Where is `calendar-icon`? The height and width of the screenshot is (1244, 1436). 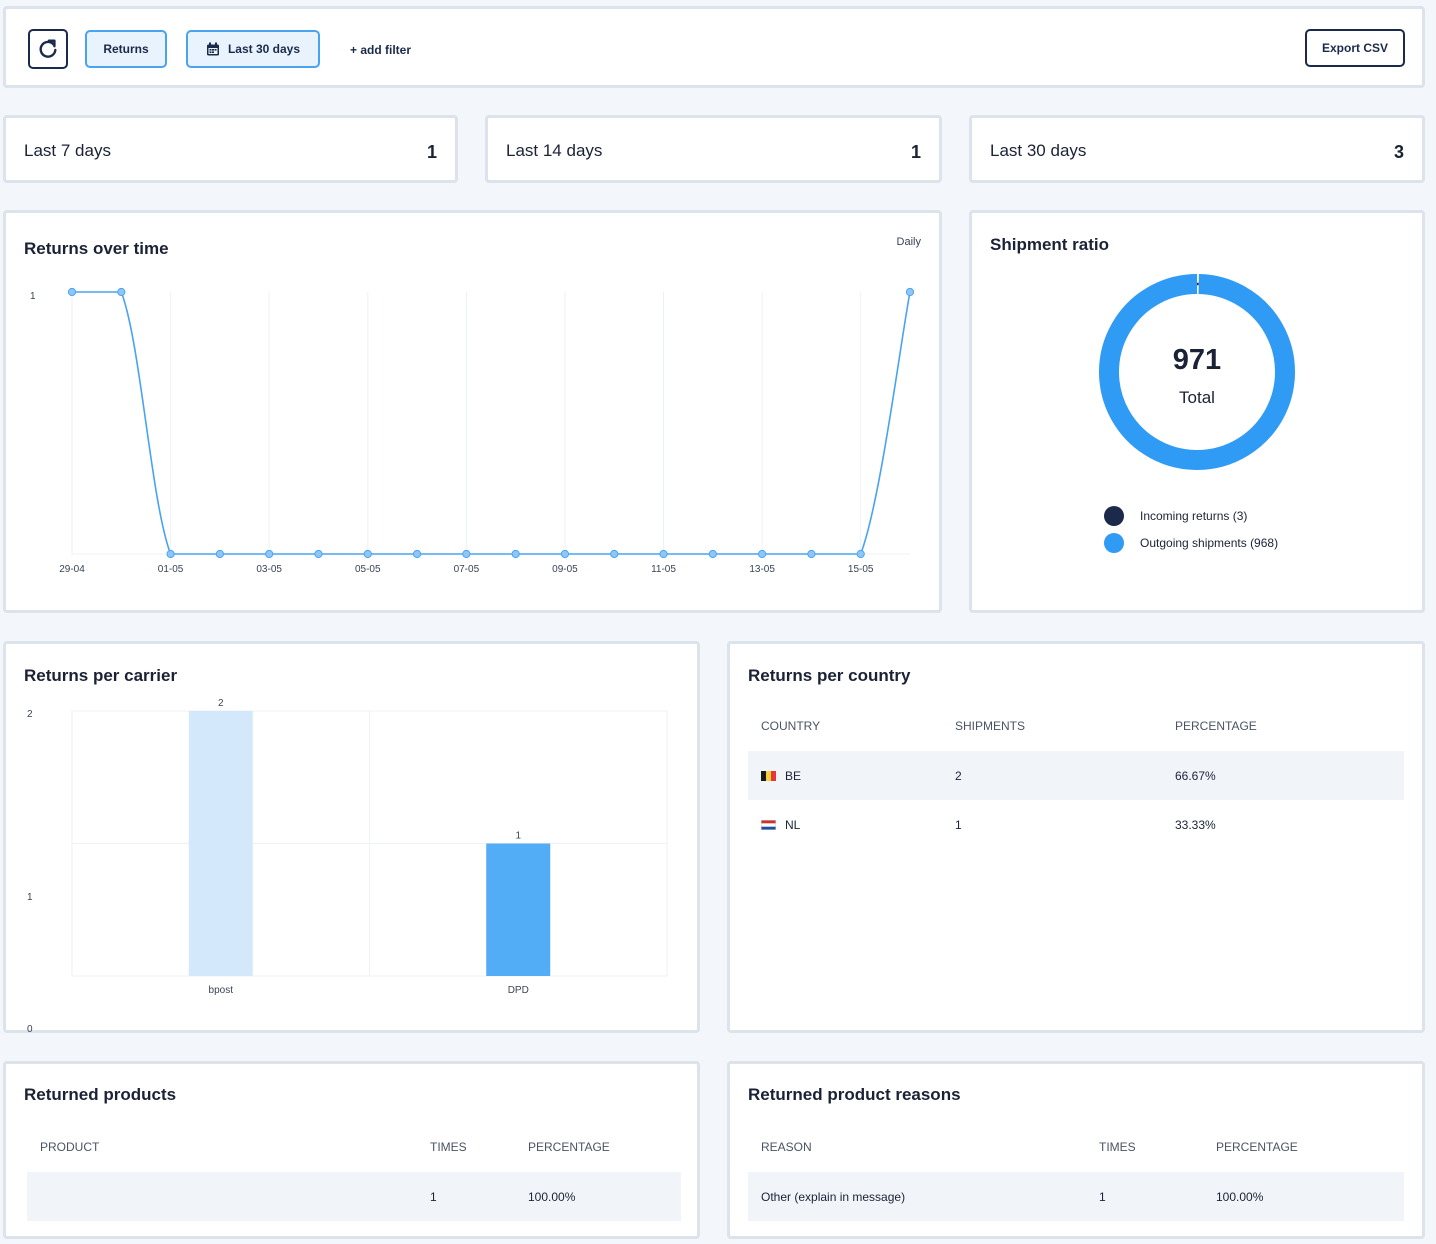 calendar-icon is located at coordinates (212, 49).